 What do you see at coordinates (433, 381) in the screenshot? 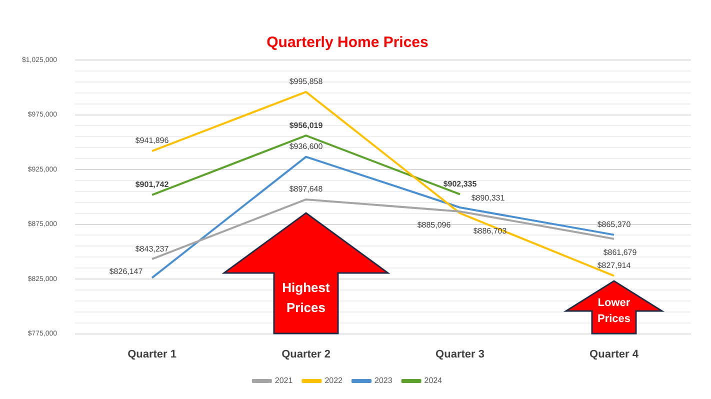
I see `legend-label: 2024` at bounding box center [433, 381].